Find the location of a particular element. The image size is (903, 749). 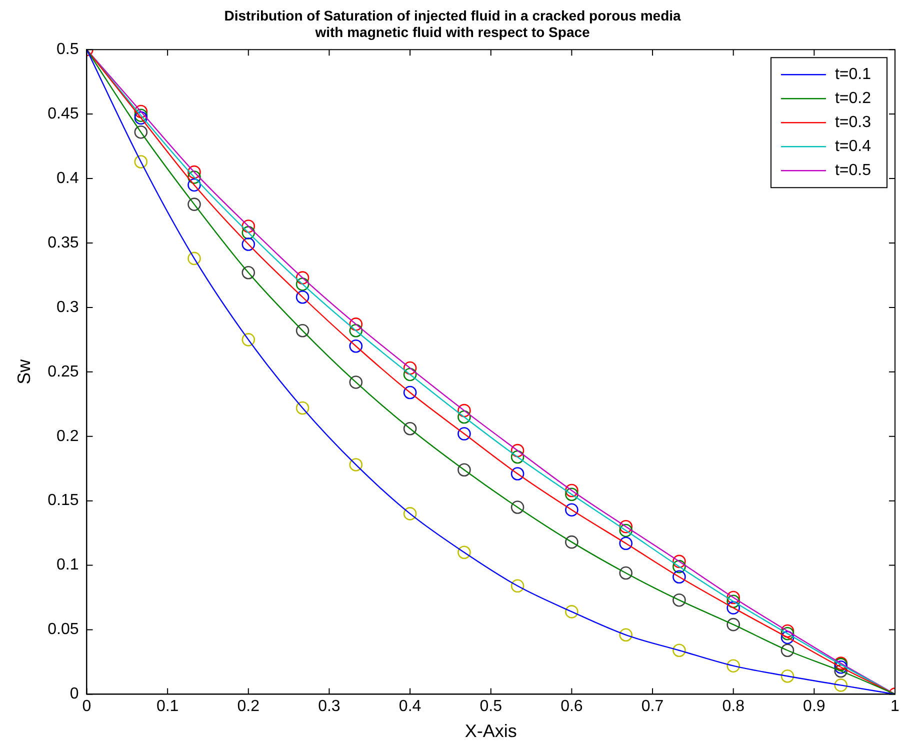

x-tick-label: 1 is located at coordinates (895, 707).